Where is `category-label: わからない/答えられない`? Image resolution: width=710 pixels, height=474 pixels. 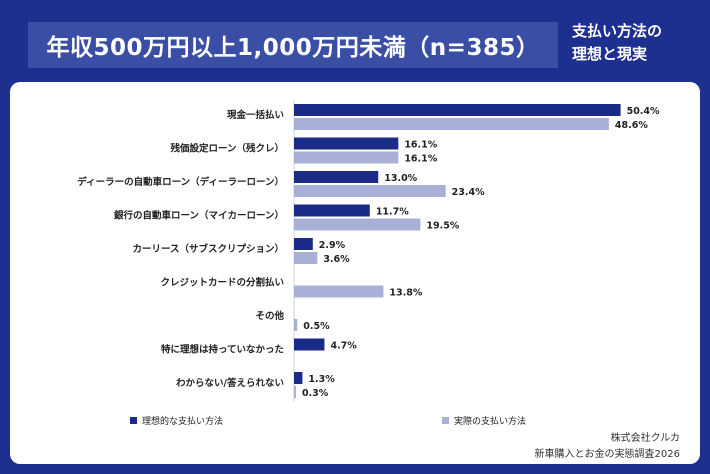 category-label: わからない/答えられない is located at coordinates (230, 383).